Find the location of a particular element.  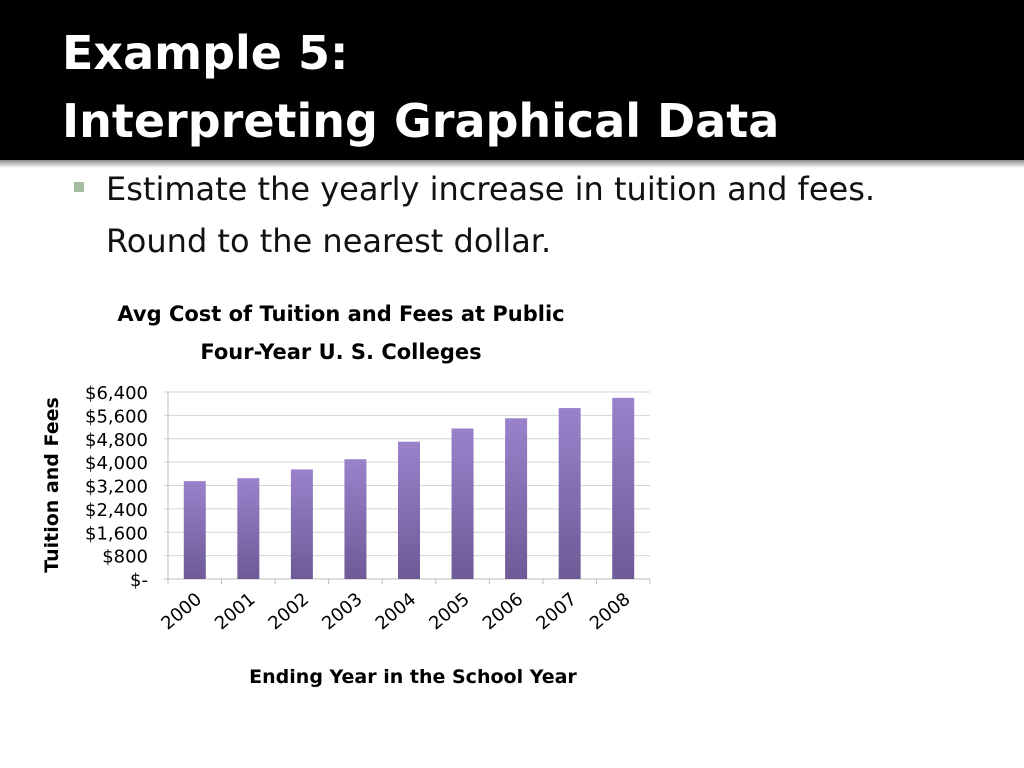

y-tick-label: $4,800 is located at coordinates (116, 440).